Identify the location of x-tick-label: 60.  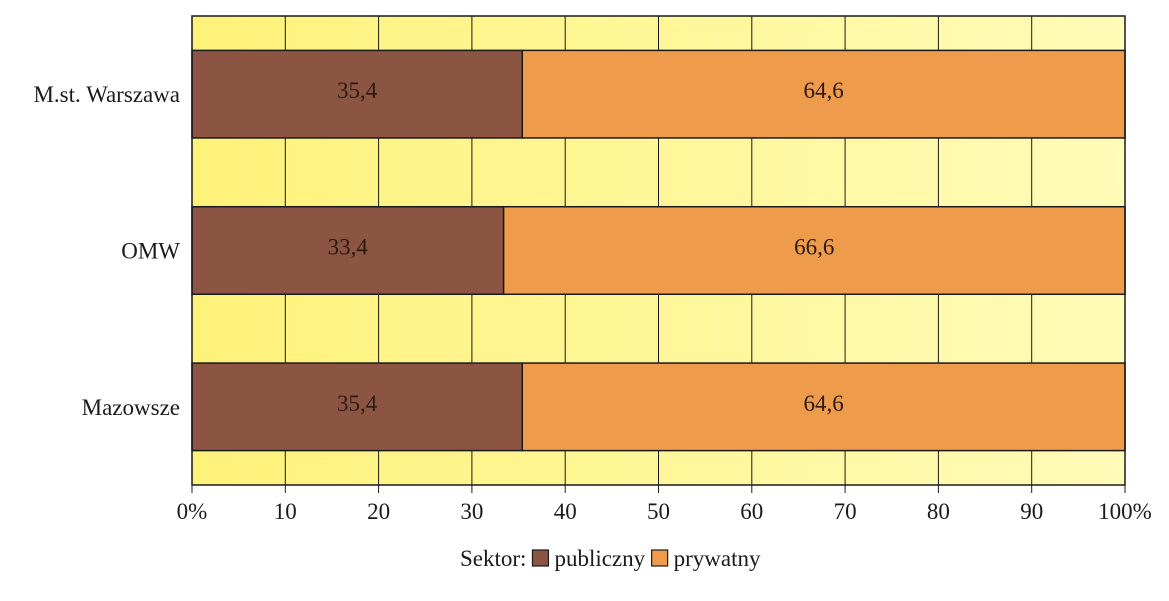
(751, 511).